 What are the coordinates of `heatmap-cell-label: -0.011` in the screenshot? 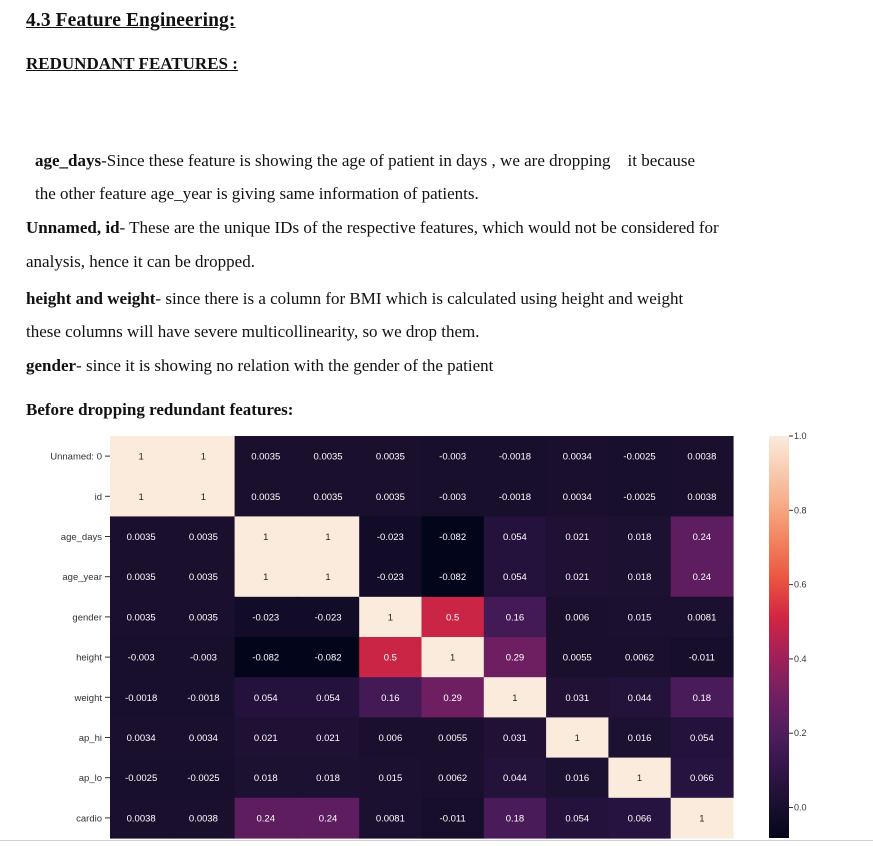 It's located at (702, 658).